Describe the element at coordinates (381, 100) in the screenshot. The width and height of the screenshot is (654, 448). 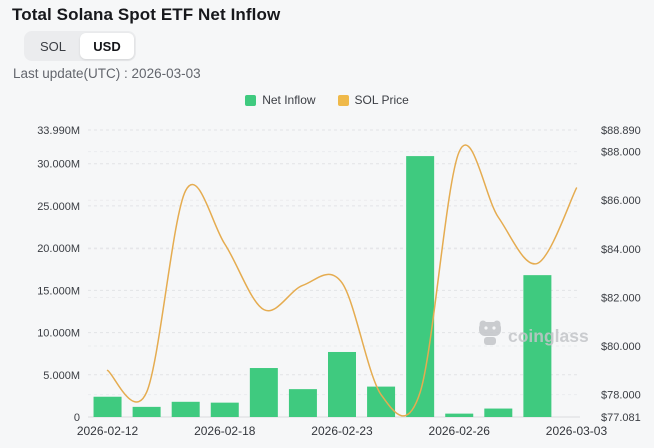
I see `legend-label: SOL Price` at that location.